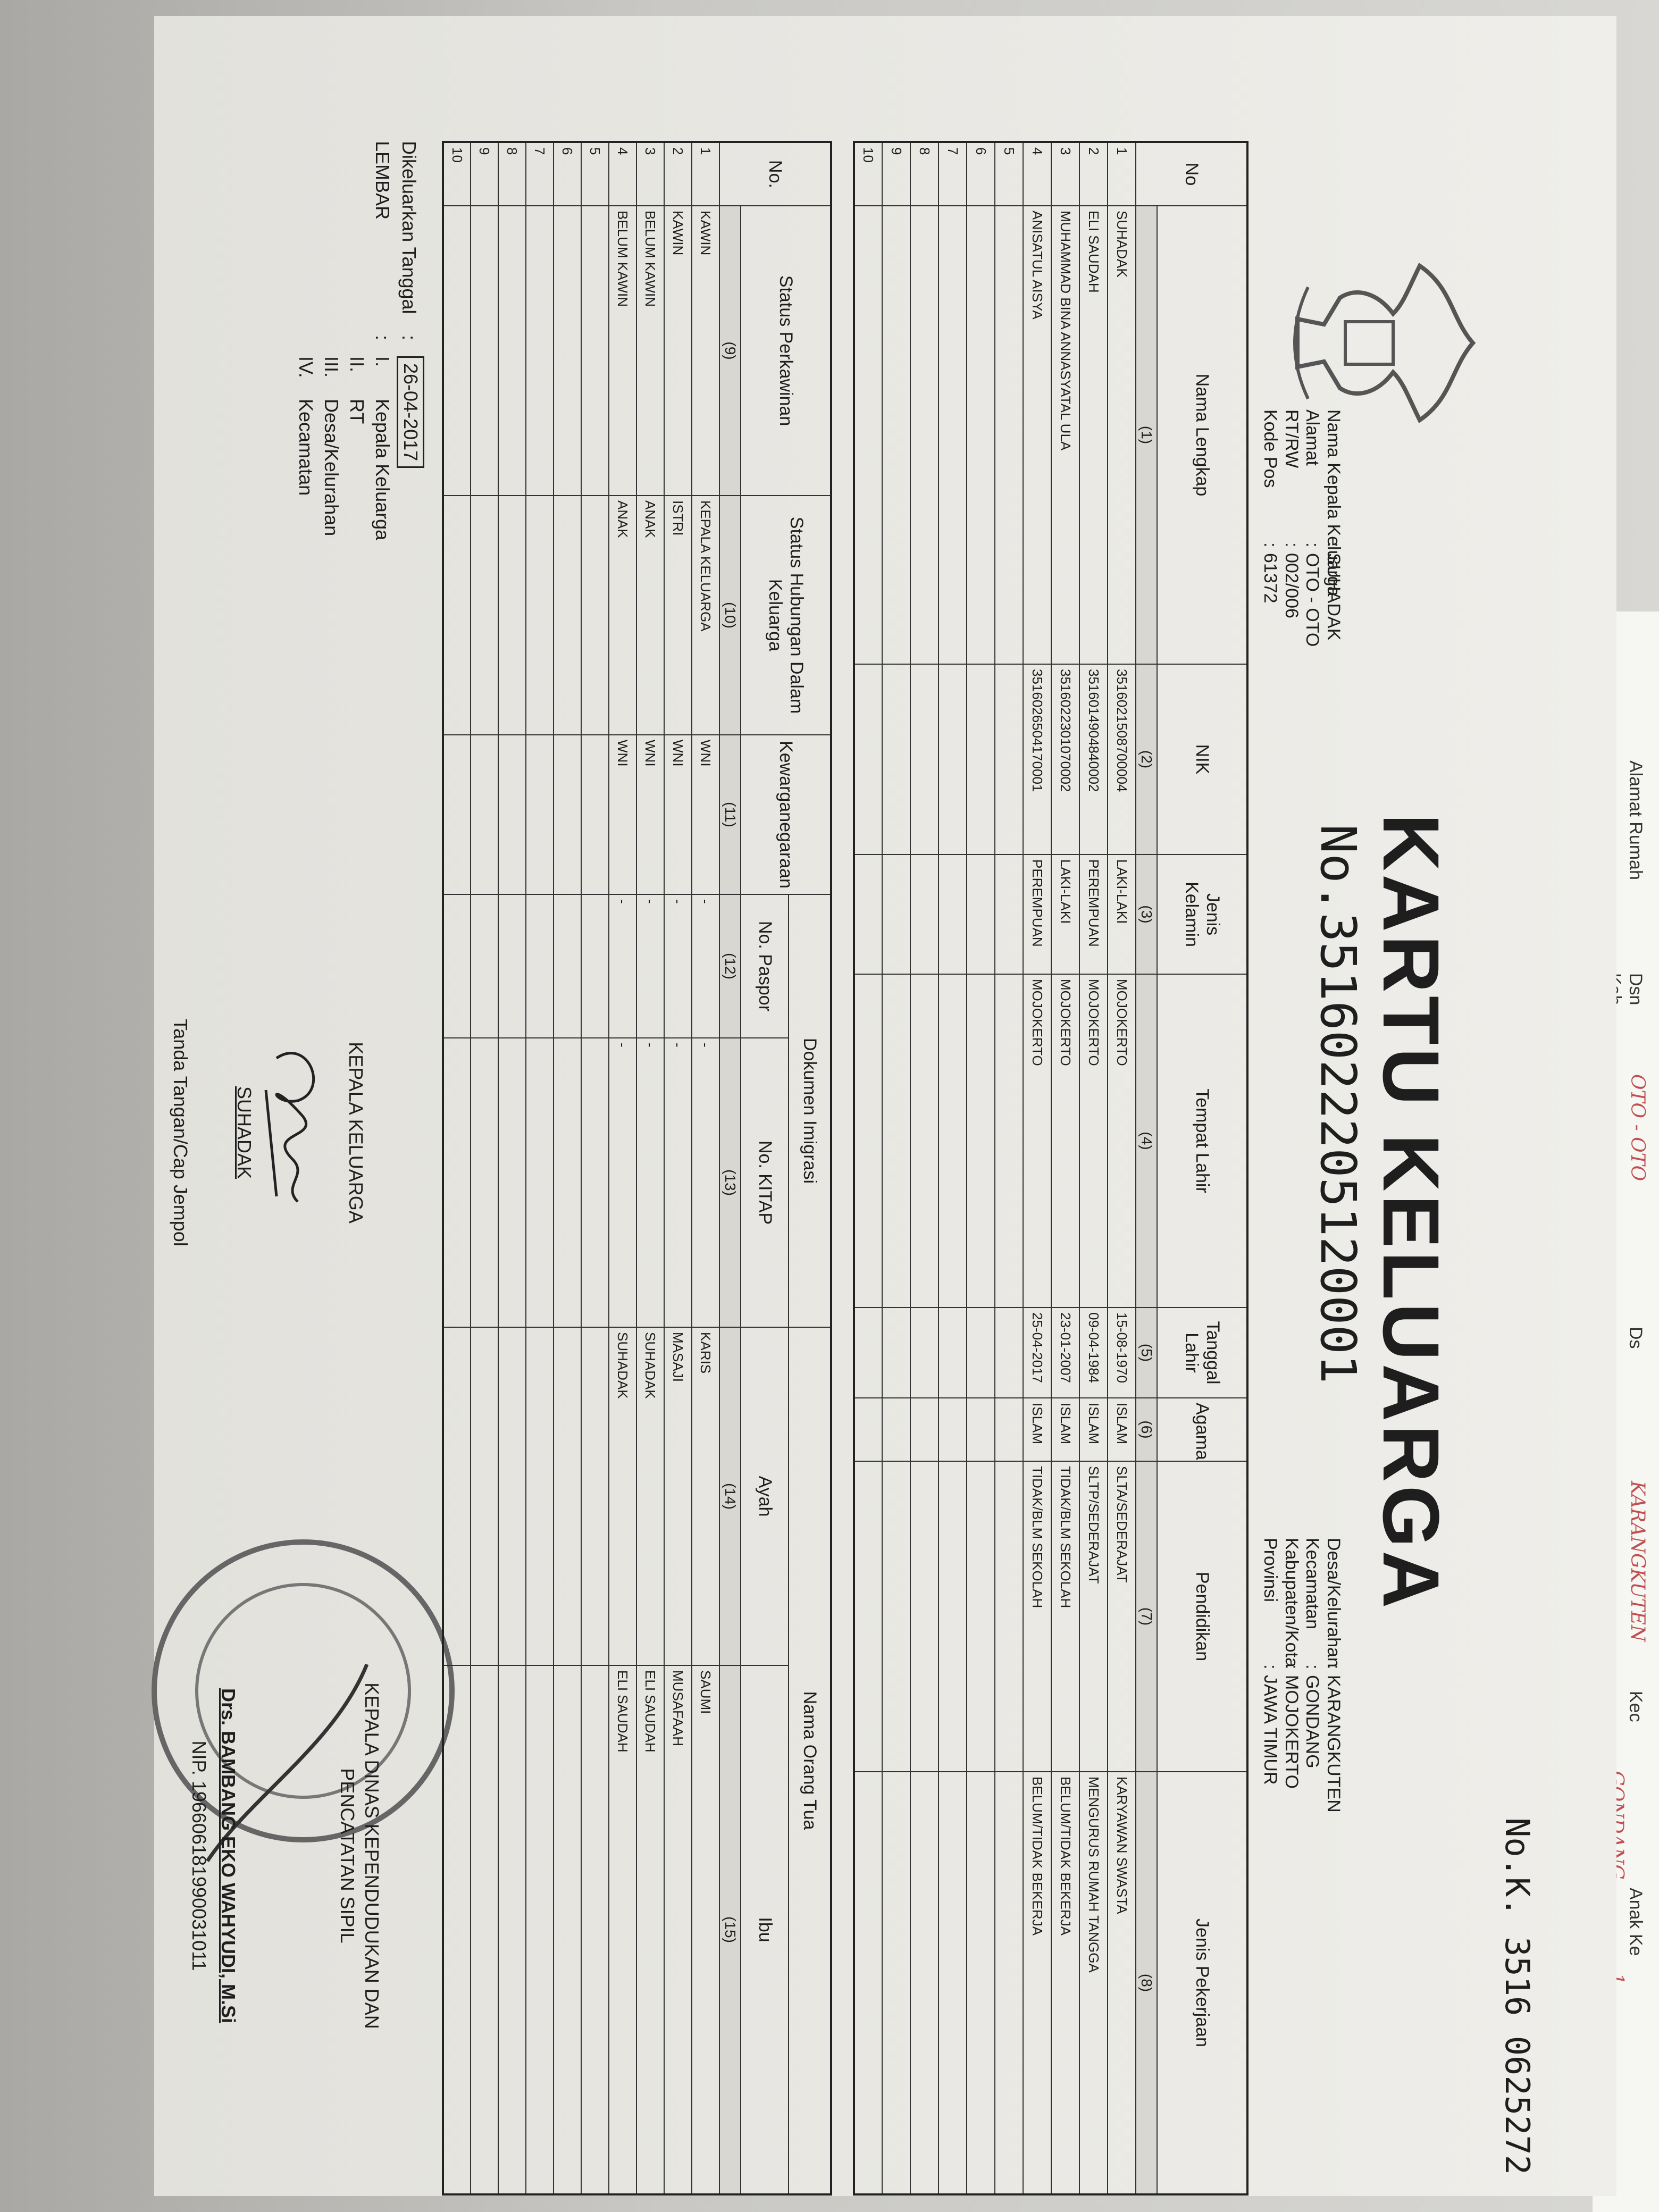 The image size is (1659, 2212). Describe the element at coordinates (730, 1930) in the screenshot. I see `column-number: (15)` at that location.